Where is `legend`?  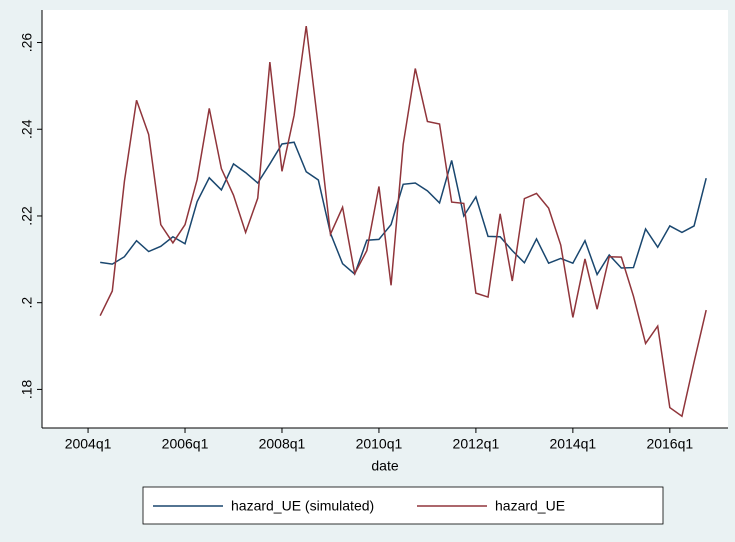
legend is located at coordinates (403, 505).